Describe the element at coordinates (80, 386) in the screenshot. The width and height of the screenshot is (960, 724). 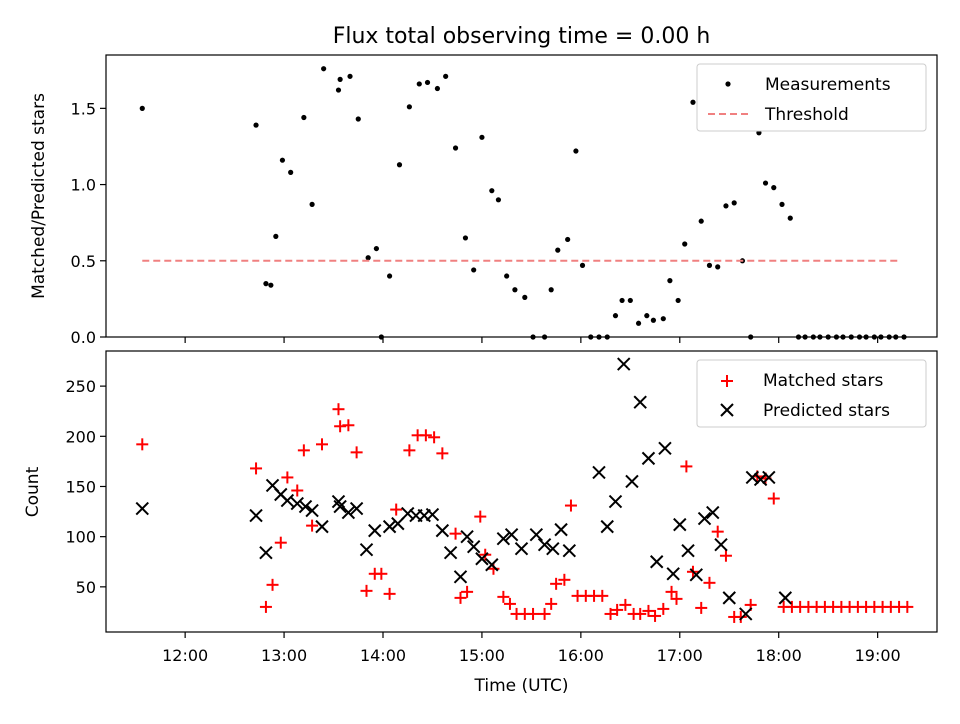
I see `y-tick-label: 250` at that location.